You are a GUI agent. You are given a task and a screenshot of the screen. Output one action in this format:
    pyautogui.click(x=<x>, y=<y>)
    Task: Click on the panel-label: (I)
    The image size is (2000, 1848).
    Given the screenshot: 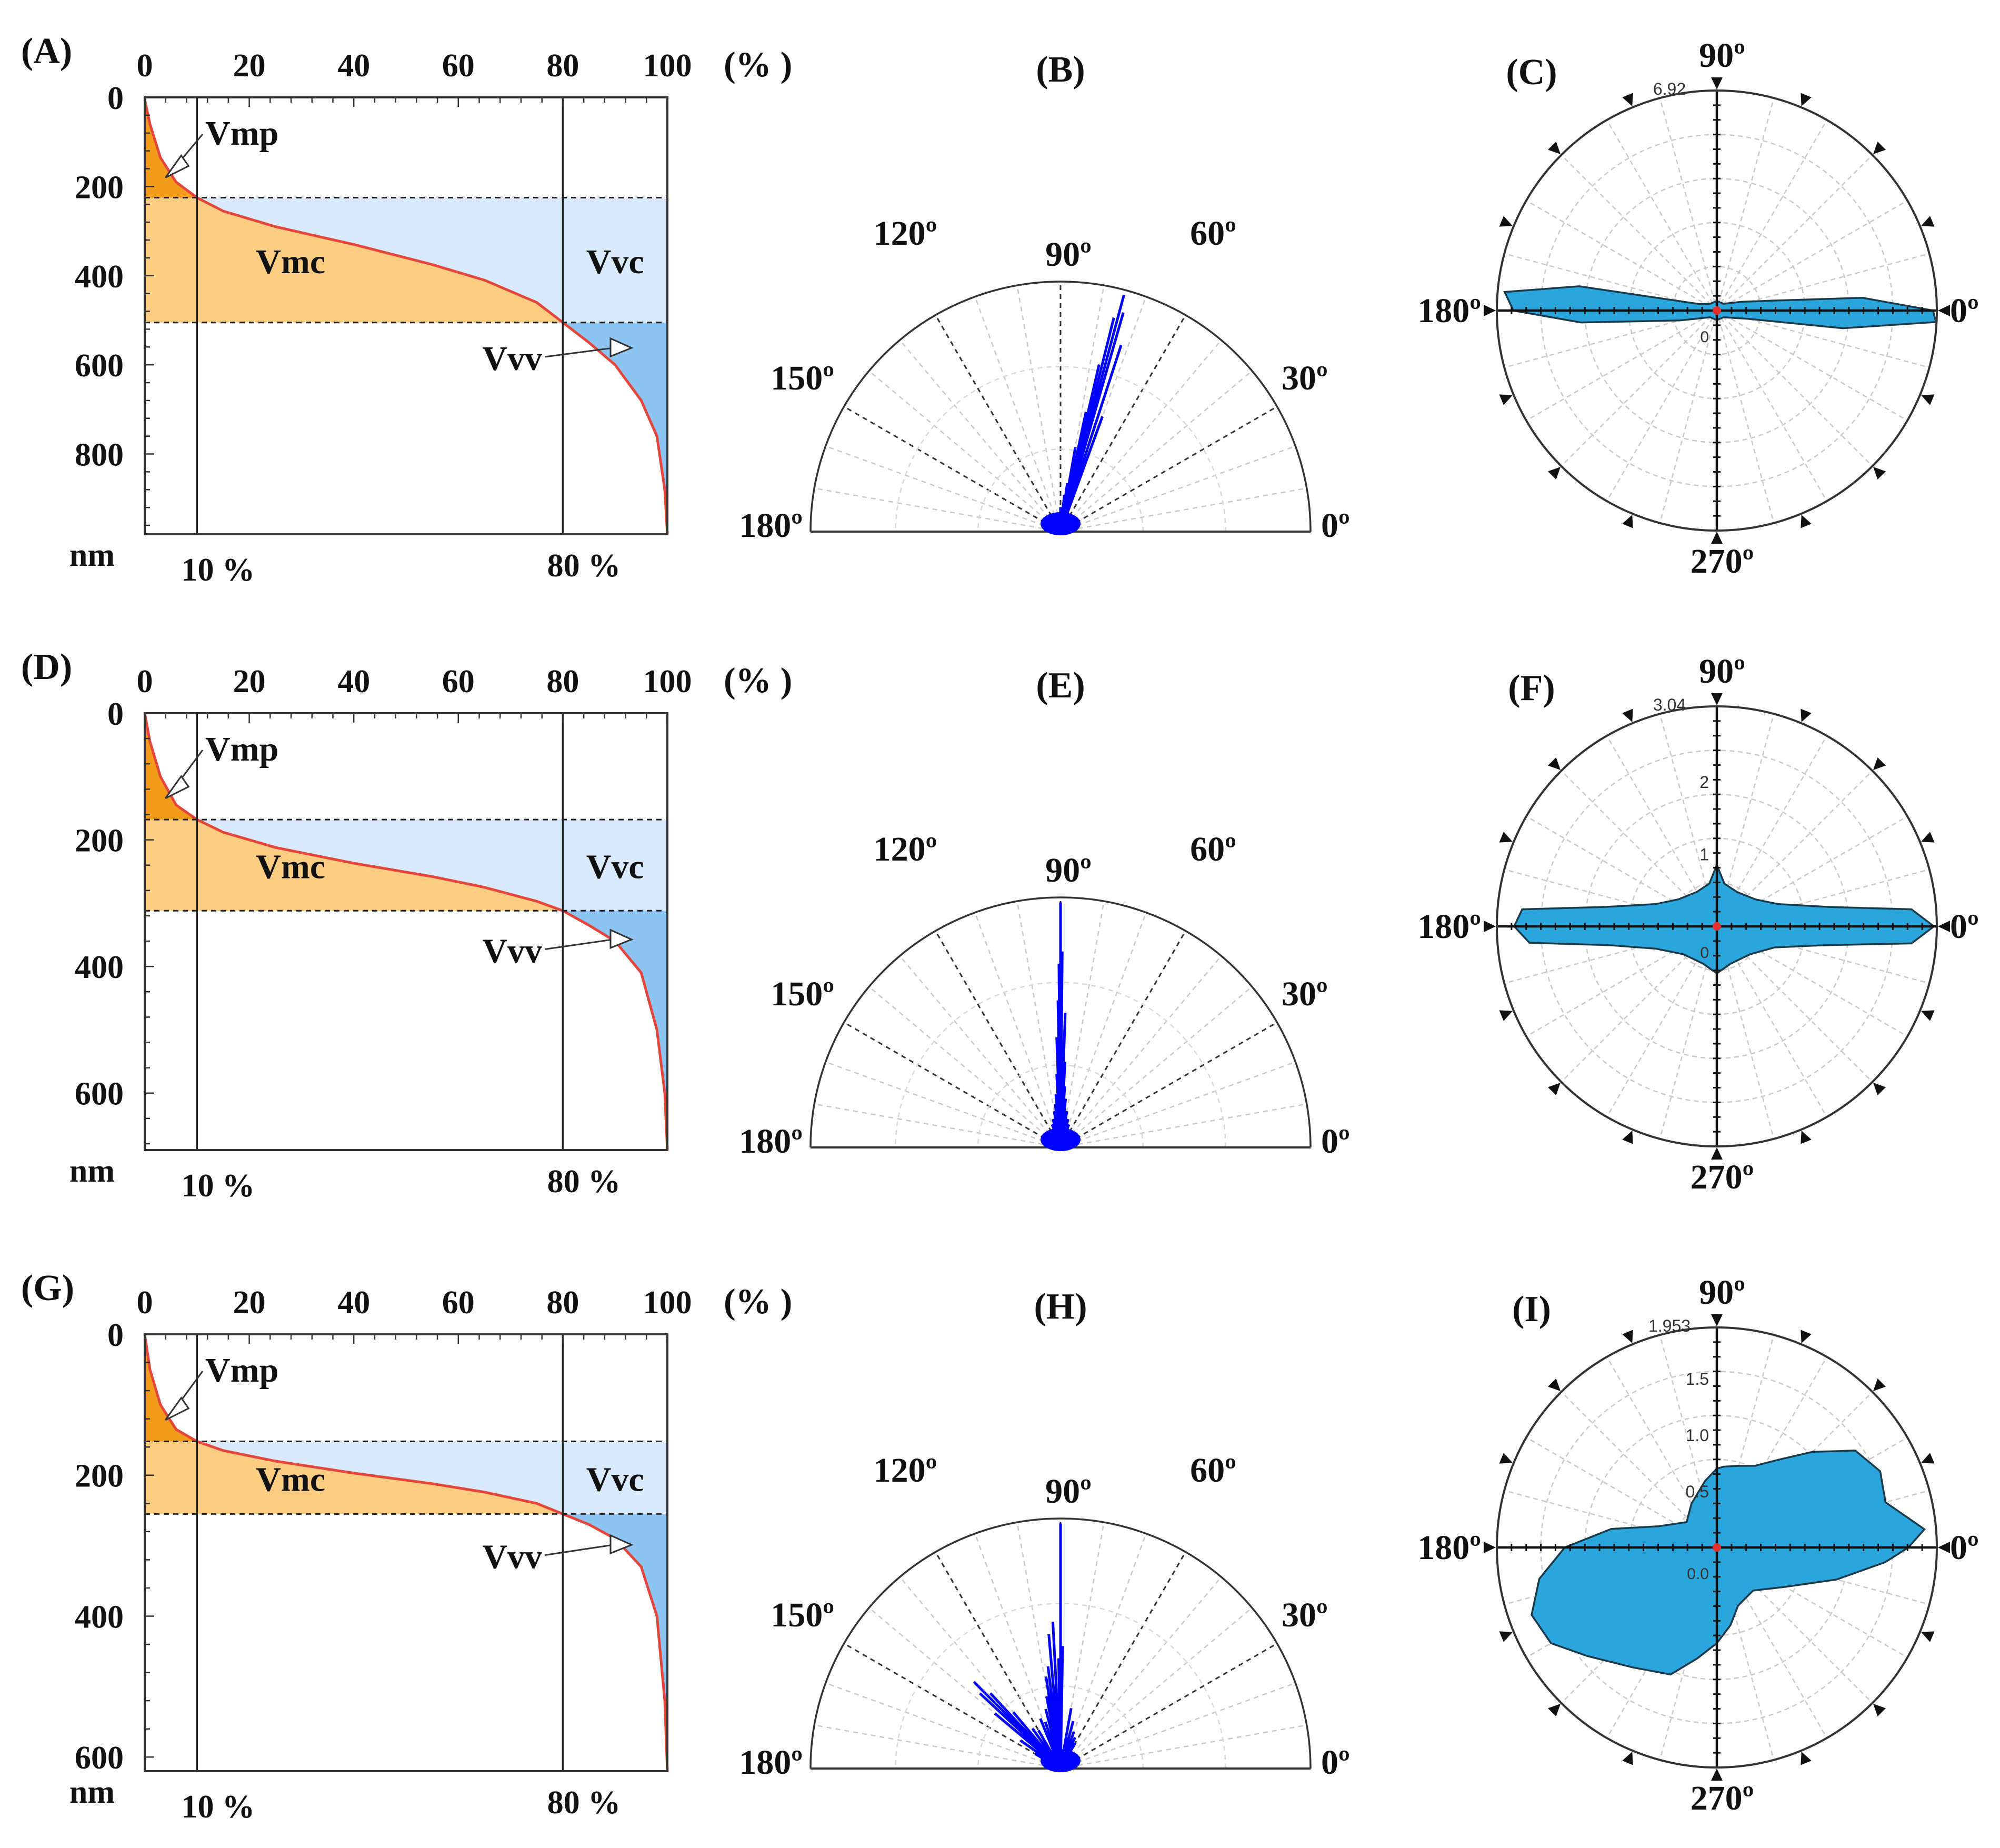 What is the action you would take?
    pyautogui.click(x=1531, y=1309)
    